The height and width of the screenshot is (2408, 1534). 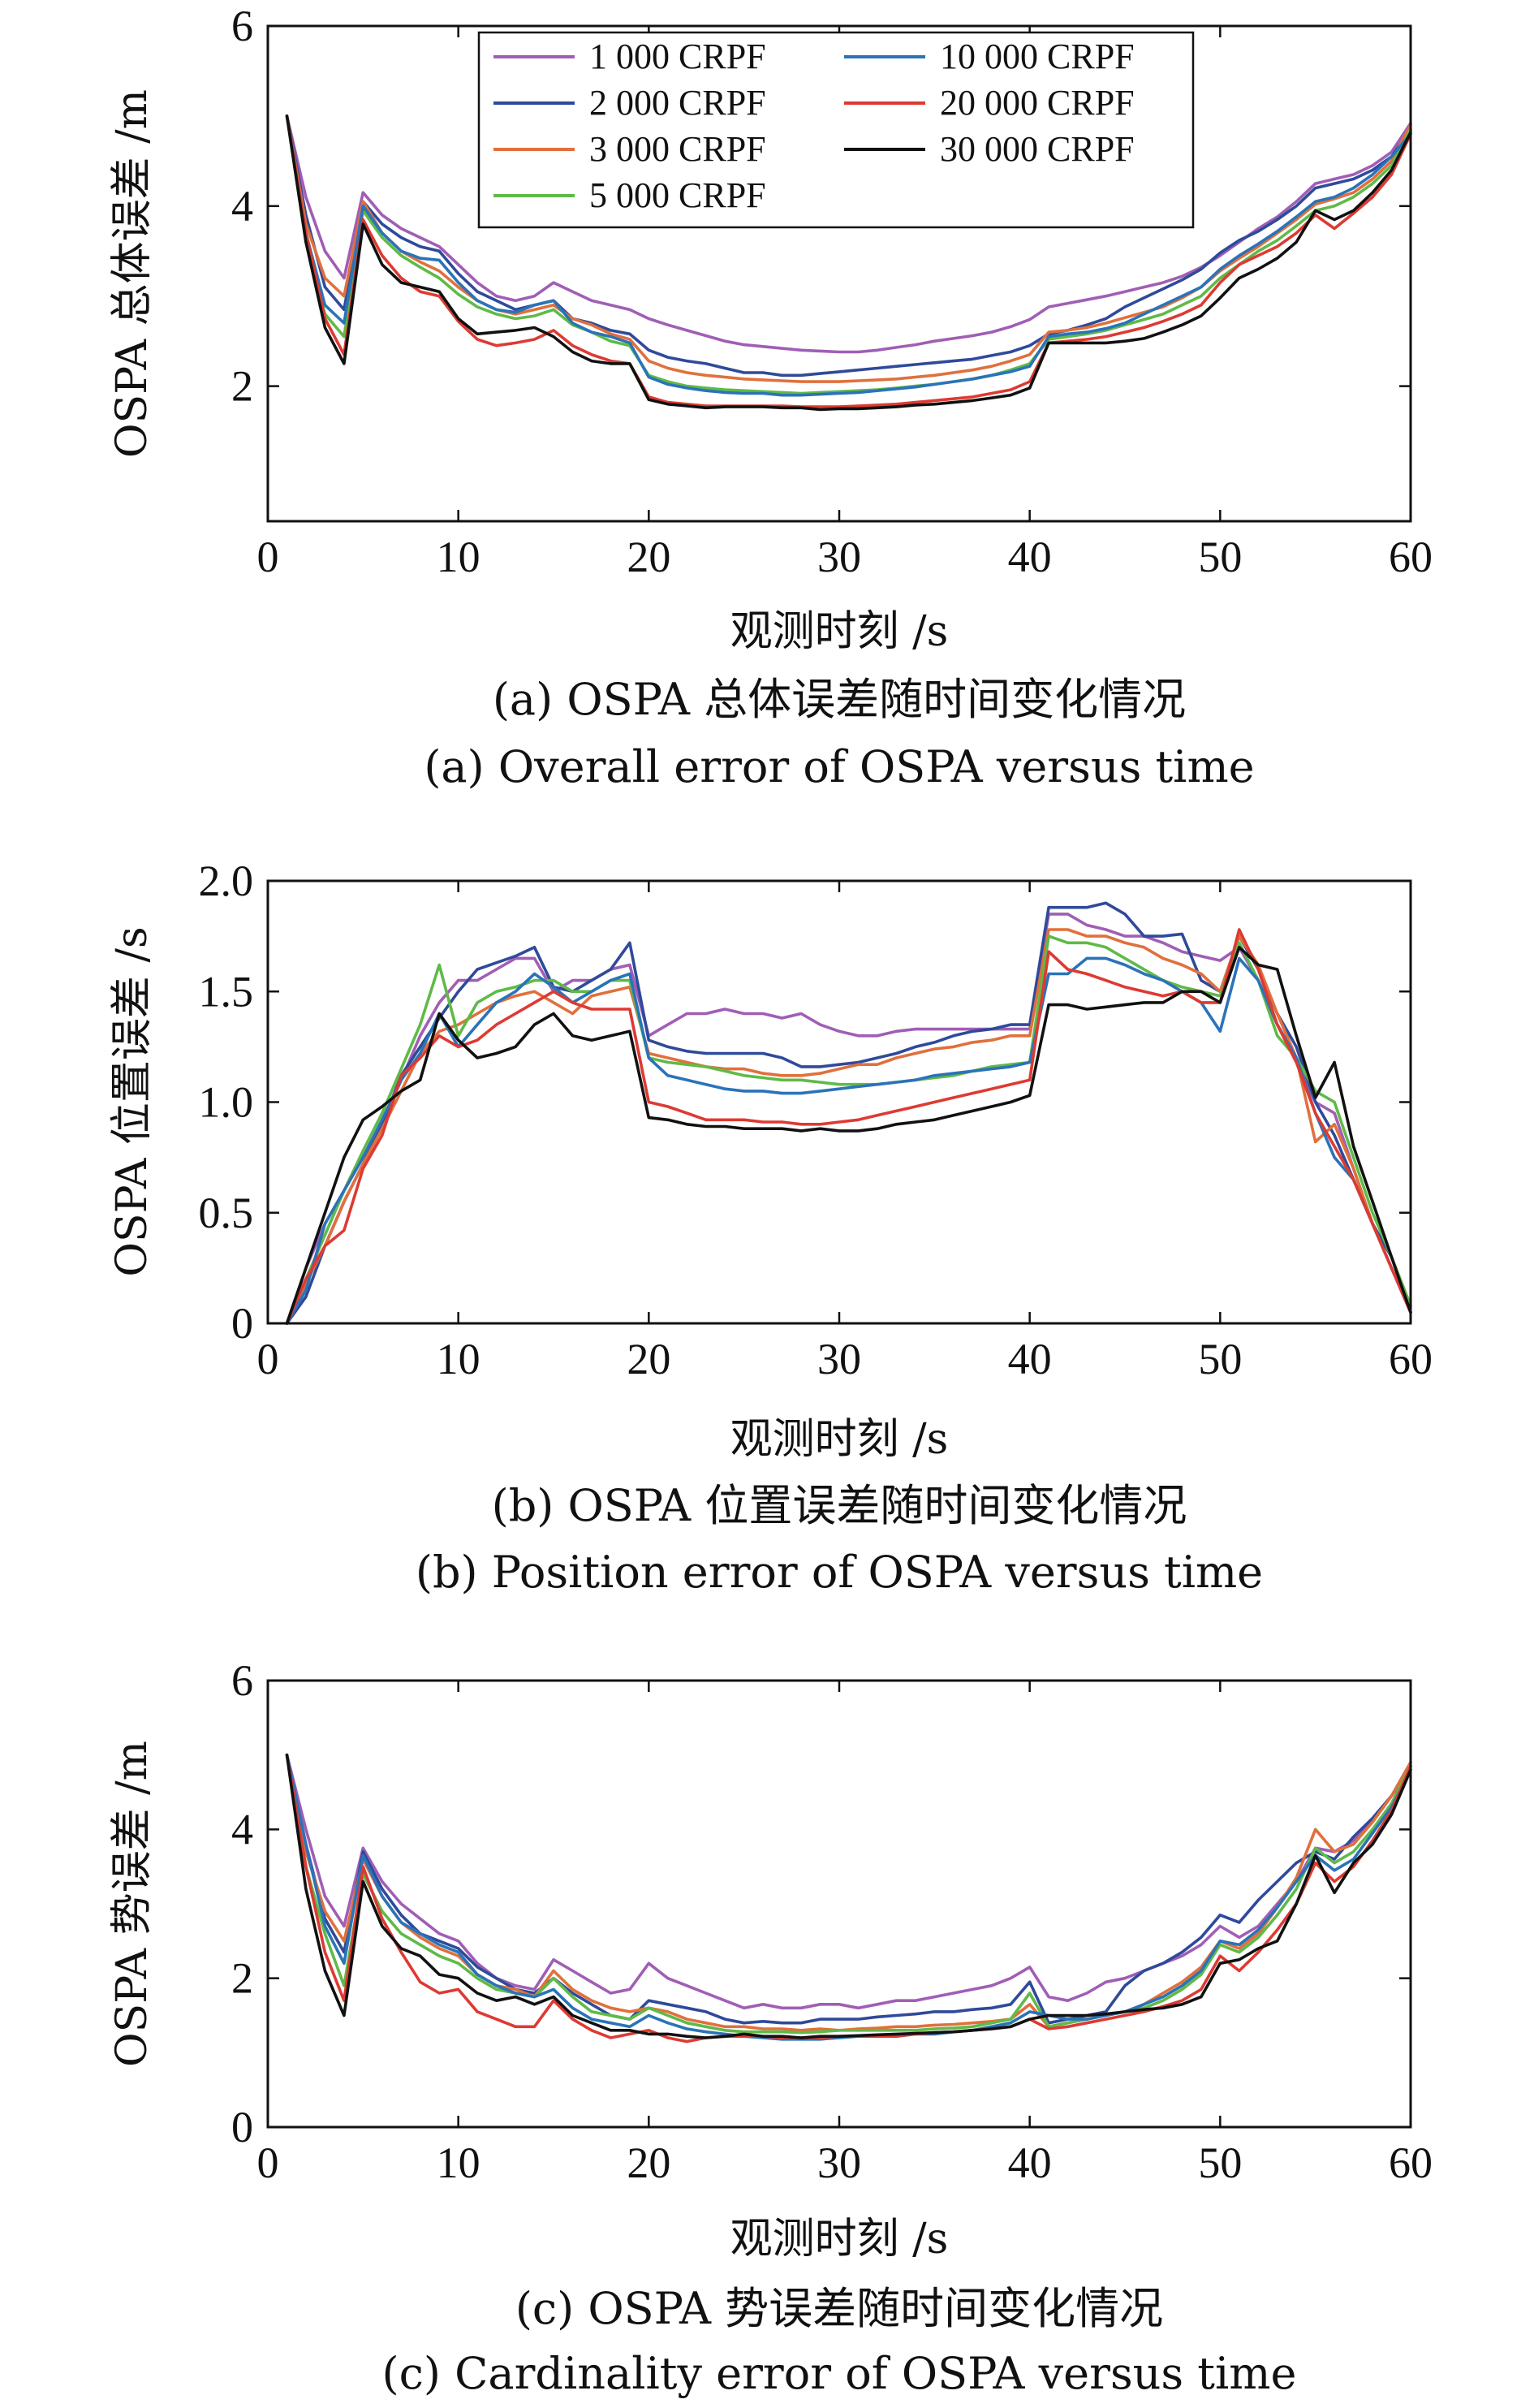 I want to click on panel-c-x-tick-label: 30, so click(x=839, y=2162).